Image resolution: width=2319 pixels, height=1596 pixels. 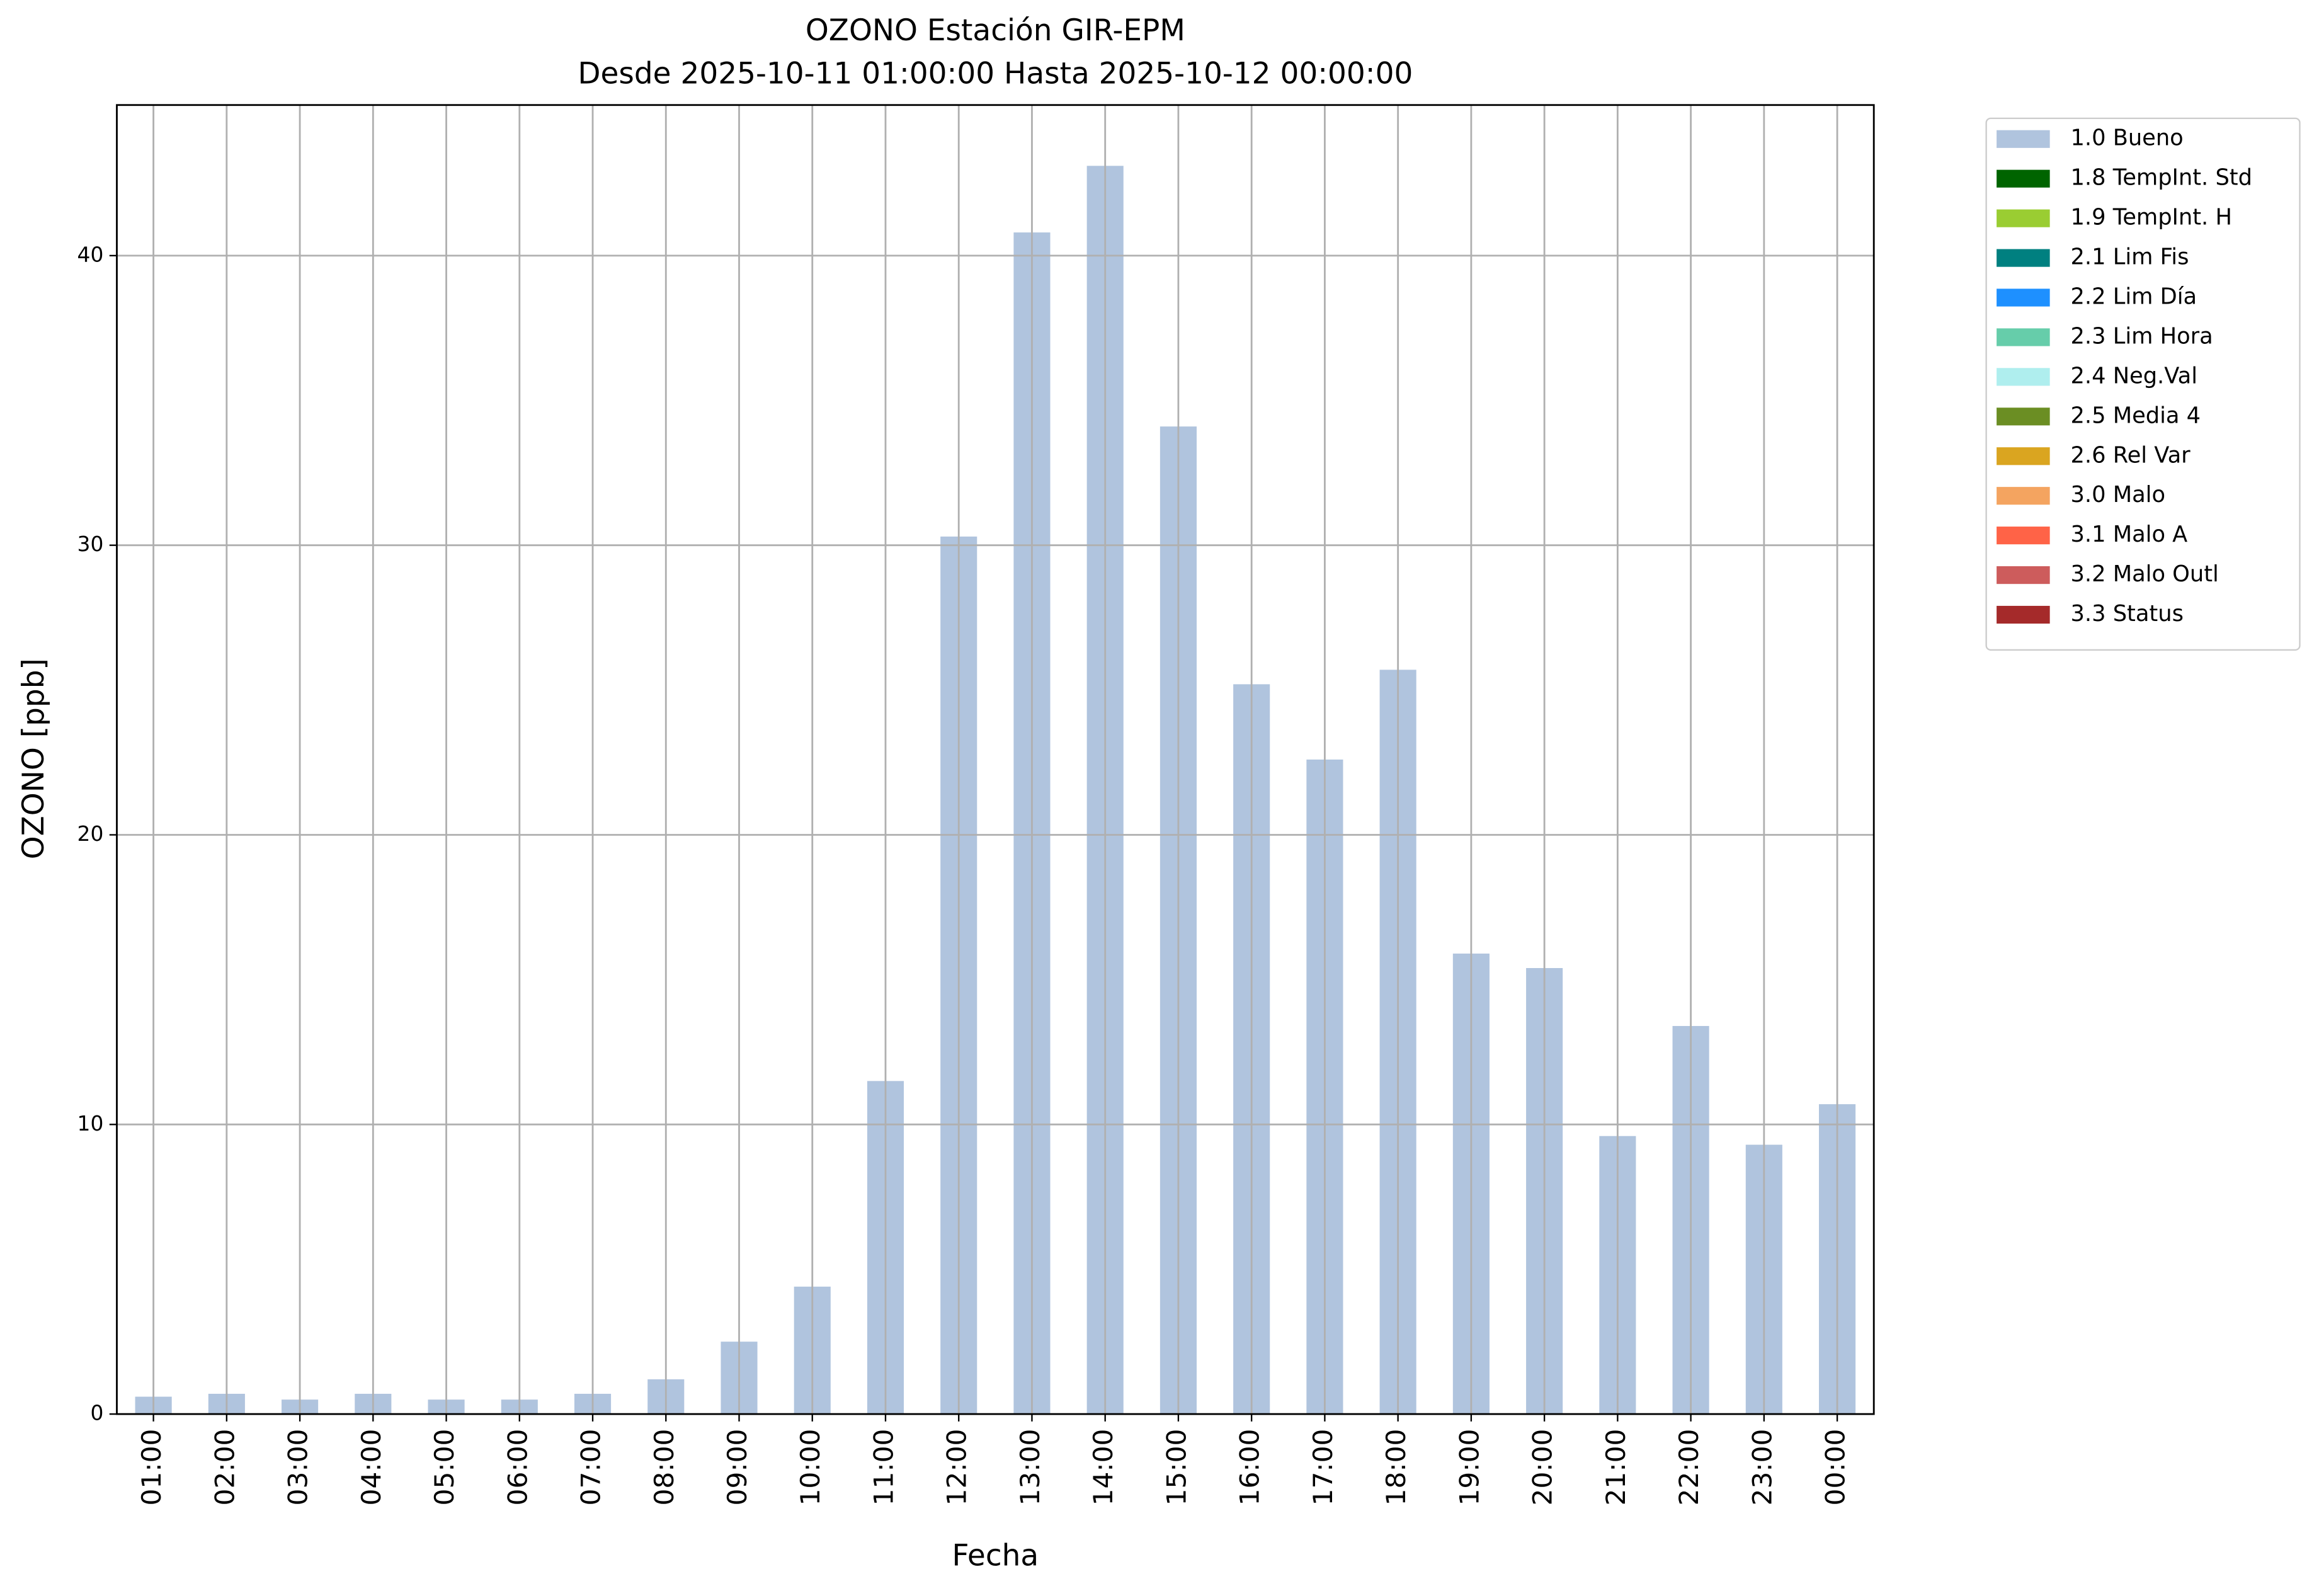 I want to click on y-tick-label: 10, so click(x=90, y=1123).